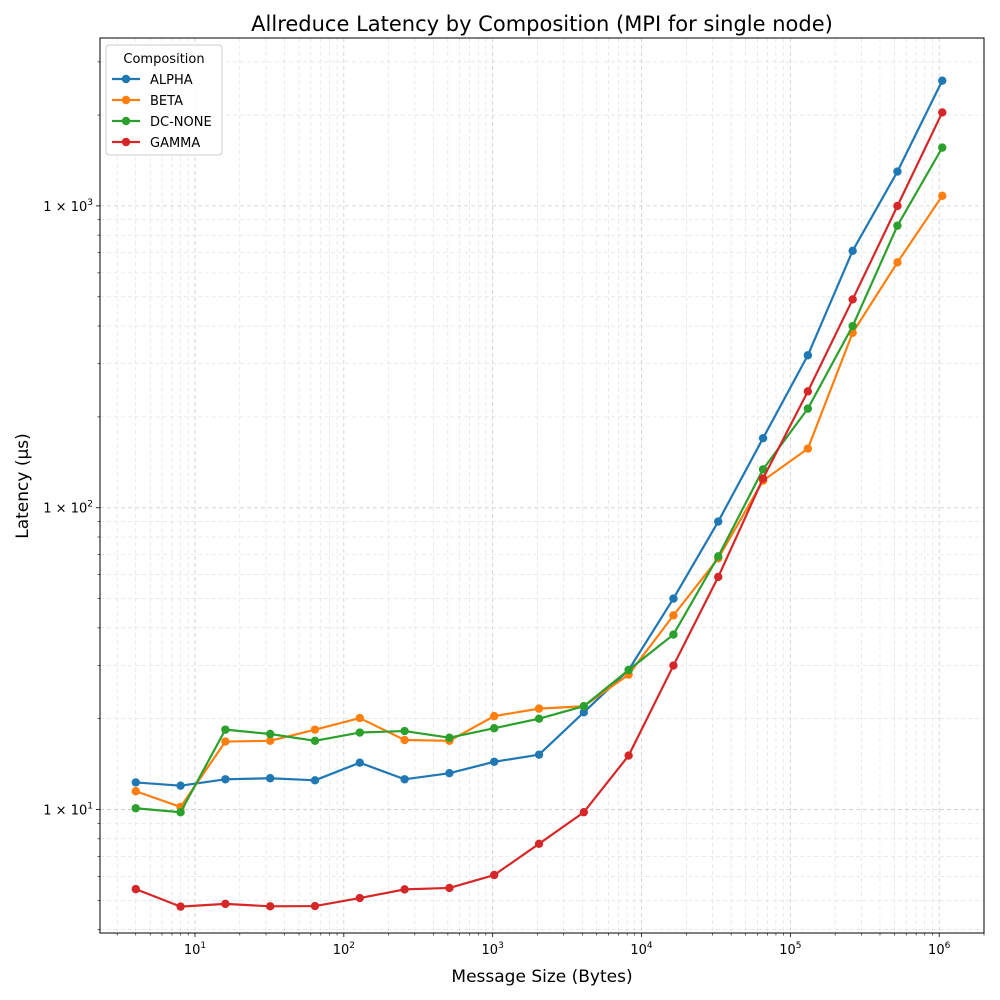  I want to click on legend: Composition ALPHA BETA DC-NONE GAMMA, so click(164, 100).